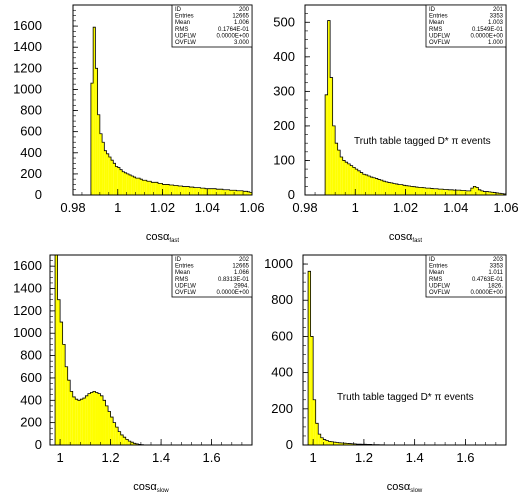 The height and width of the screenshot is (496, 526). I want to click on stats-label: Mean, so click(436, 23).